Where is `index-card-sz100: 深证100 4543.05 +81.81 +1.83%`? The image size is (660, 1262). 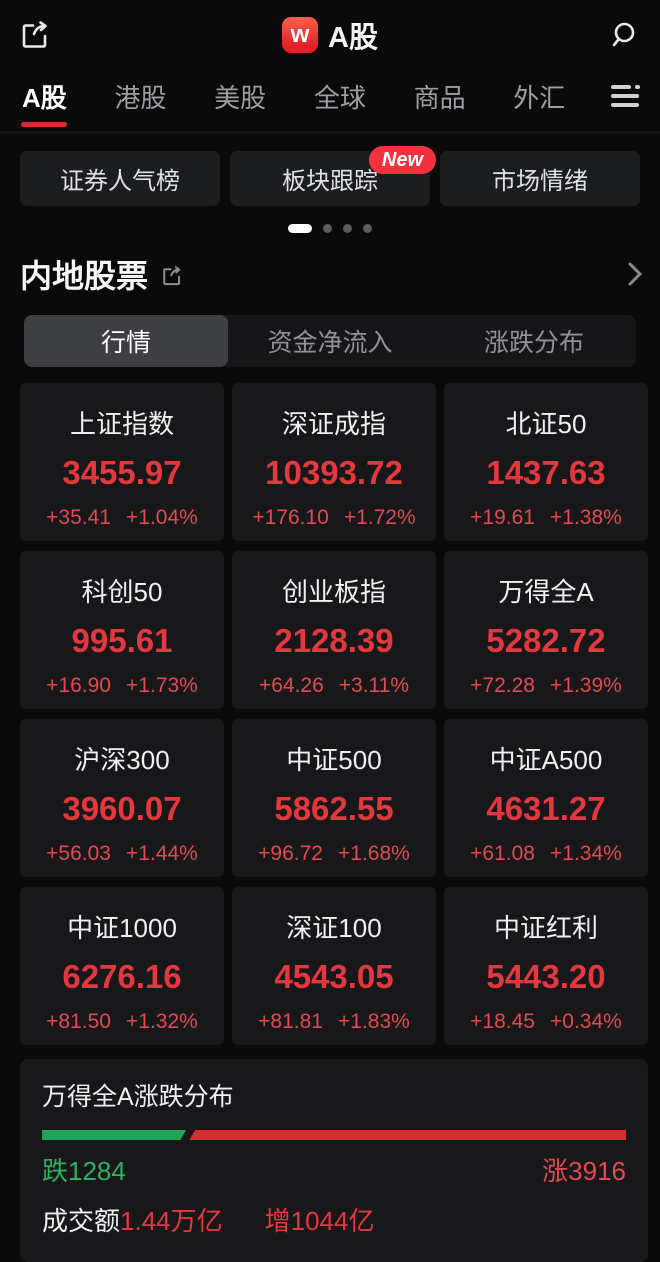 index-card-sz100: 深证100 4543.05 +81.81 +1.83% is located at coordinates (334, 966).